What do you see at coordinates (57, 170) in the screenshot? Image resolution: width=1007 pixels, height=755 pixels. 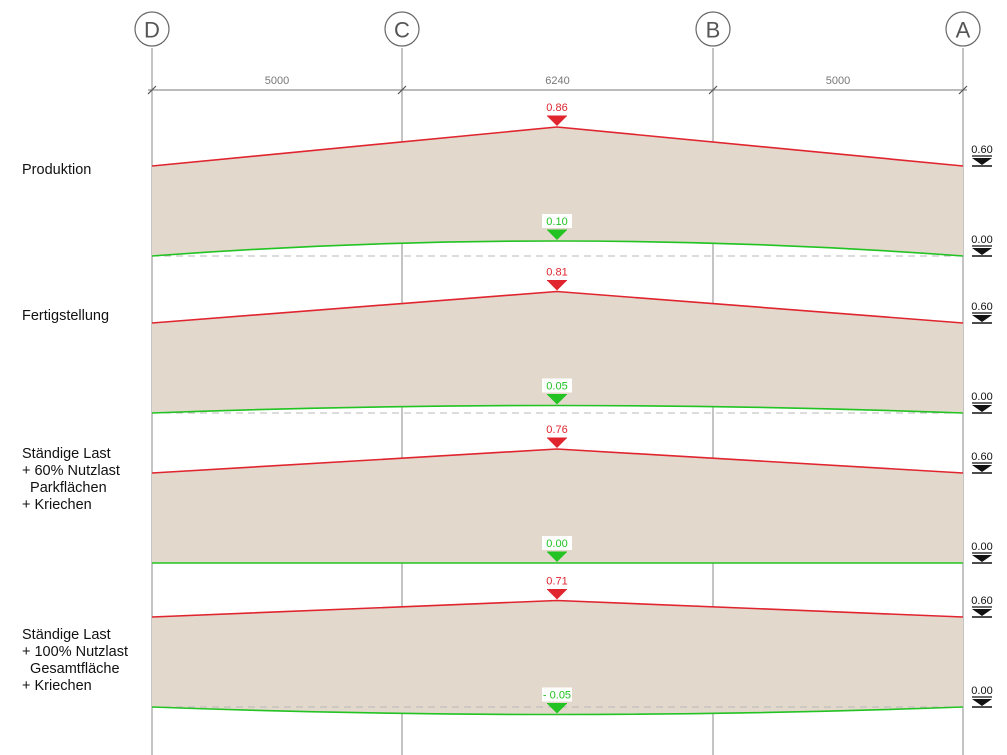 I see `load-case-label-line: Produktion` at bounding box center [57, 170].